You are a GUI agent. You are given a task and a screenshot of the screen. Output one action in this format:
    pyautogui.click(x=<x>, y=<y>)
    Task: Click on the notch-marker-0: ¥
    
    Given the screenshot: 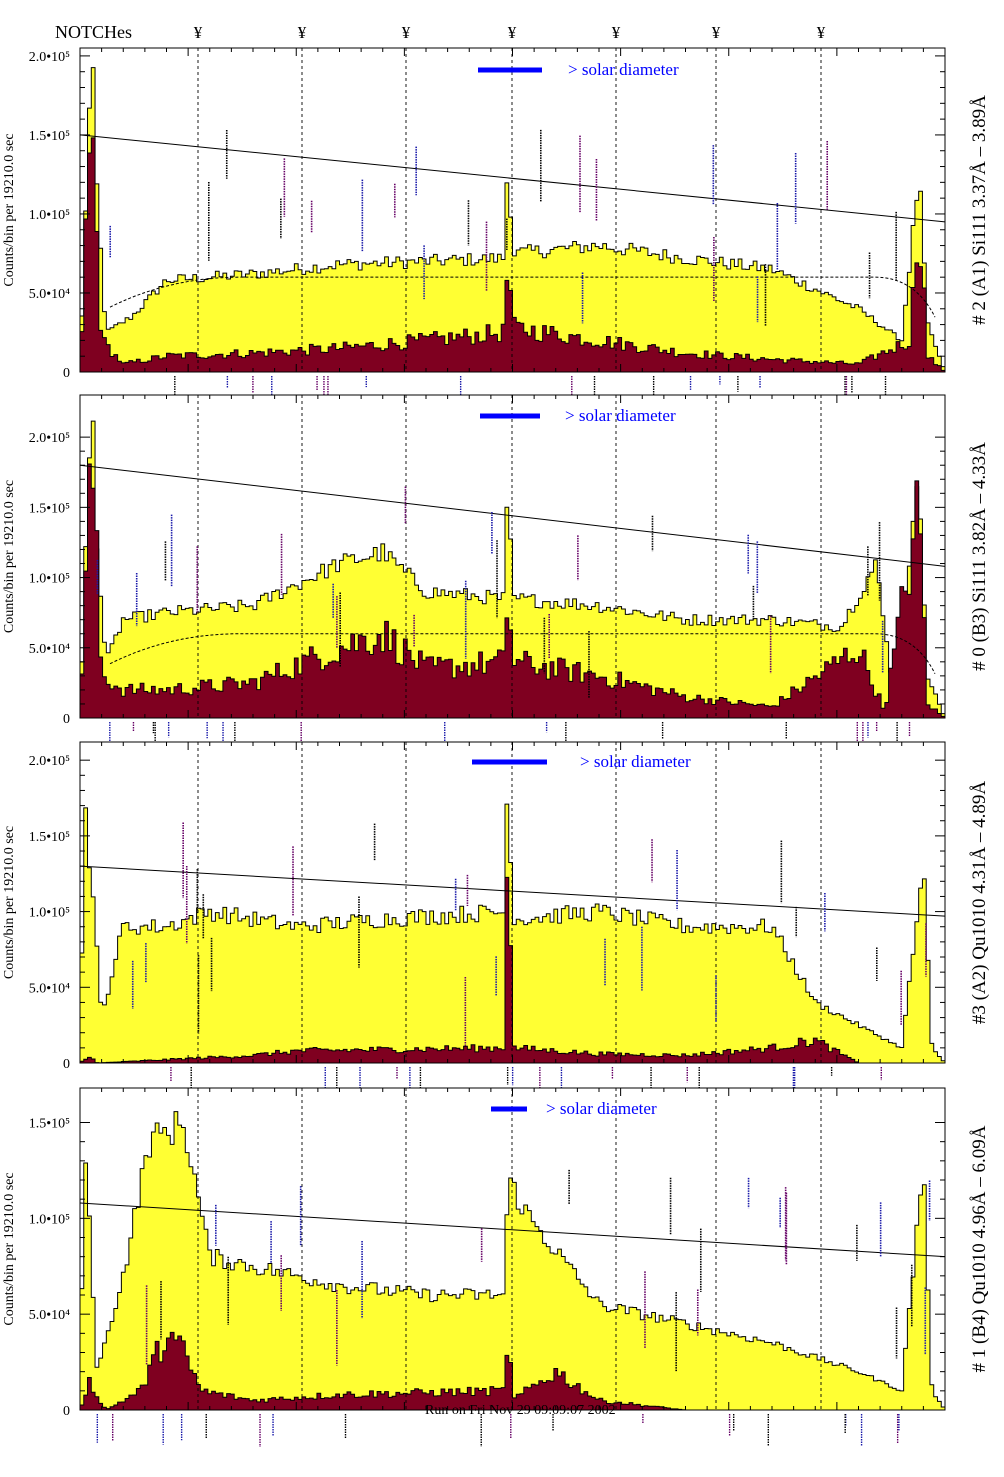 What is the action you would take?
    pyautogui.click(x=198, y=32)
    